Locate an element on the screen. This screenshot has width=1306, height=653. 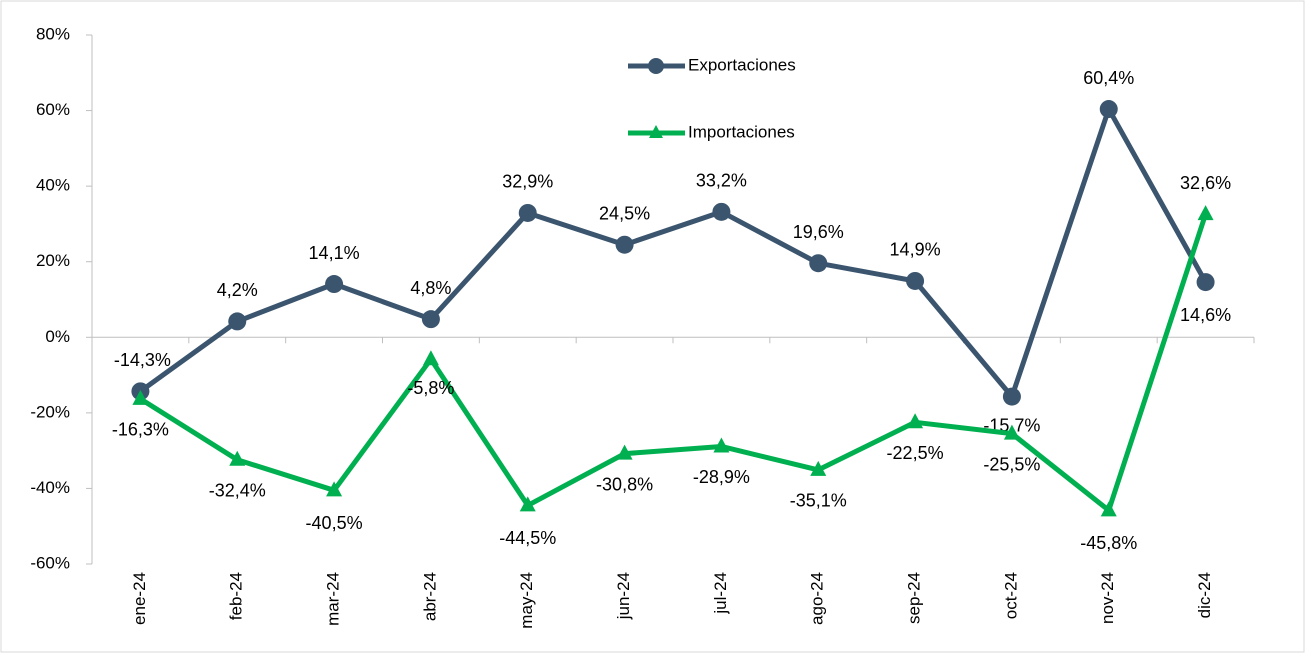
data-label: 14,6% is located at coordinates (1205, 315).